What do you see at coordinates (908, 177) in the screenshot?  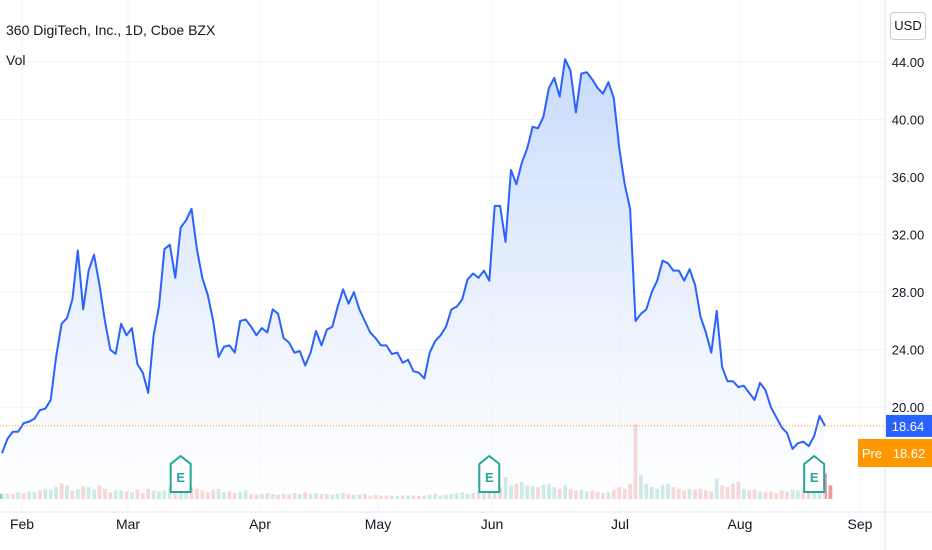 I see `y-tick-label: 36.00` at bounding box center [908, 177].